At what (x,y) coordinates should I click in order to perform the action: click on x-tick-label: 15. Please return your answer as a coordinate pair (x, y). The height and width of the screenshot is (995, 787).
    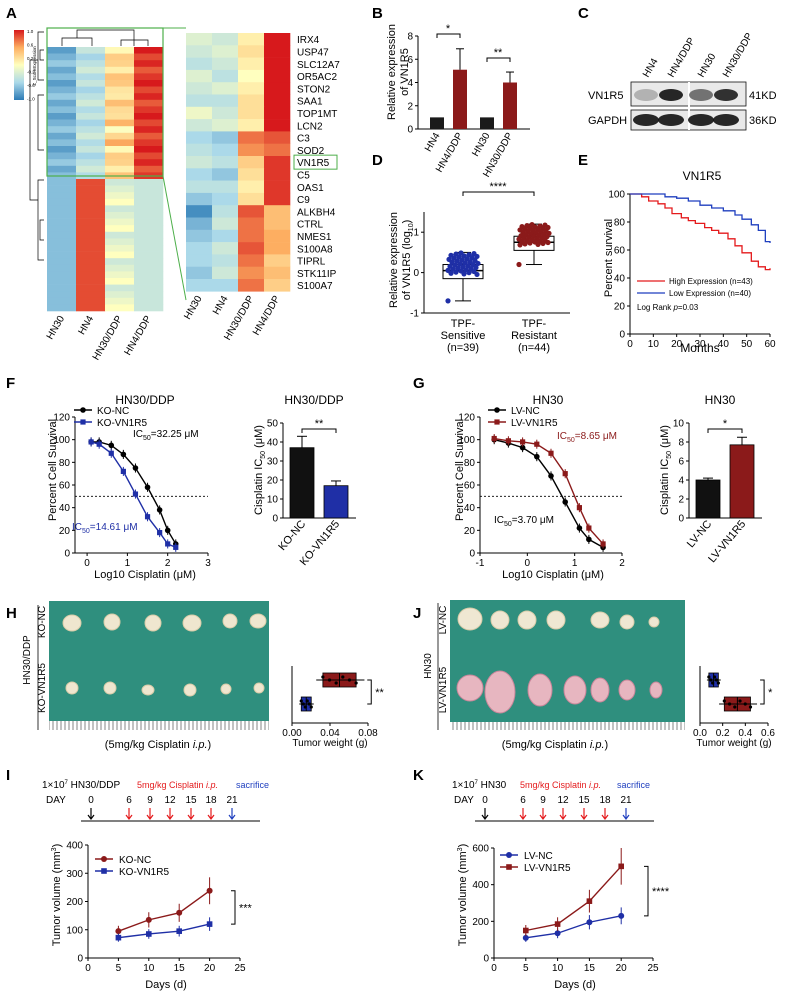
    Looking at the image, I should click on (180, 968).